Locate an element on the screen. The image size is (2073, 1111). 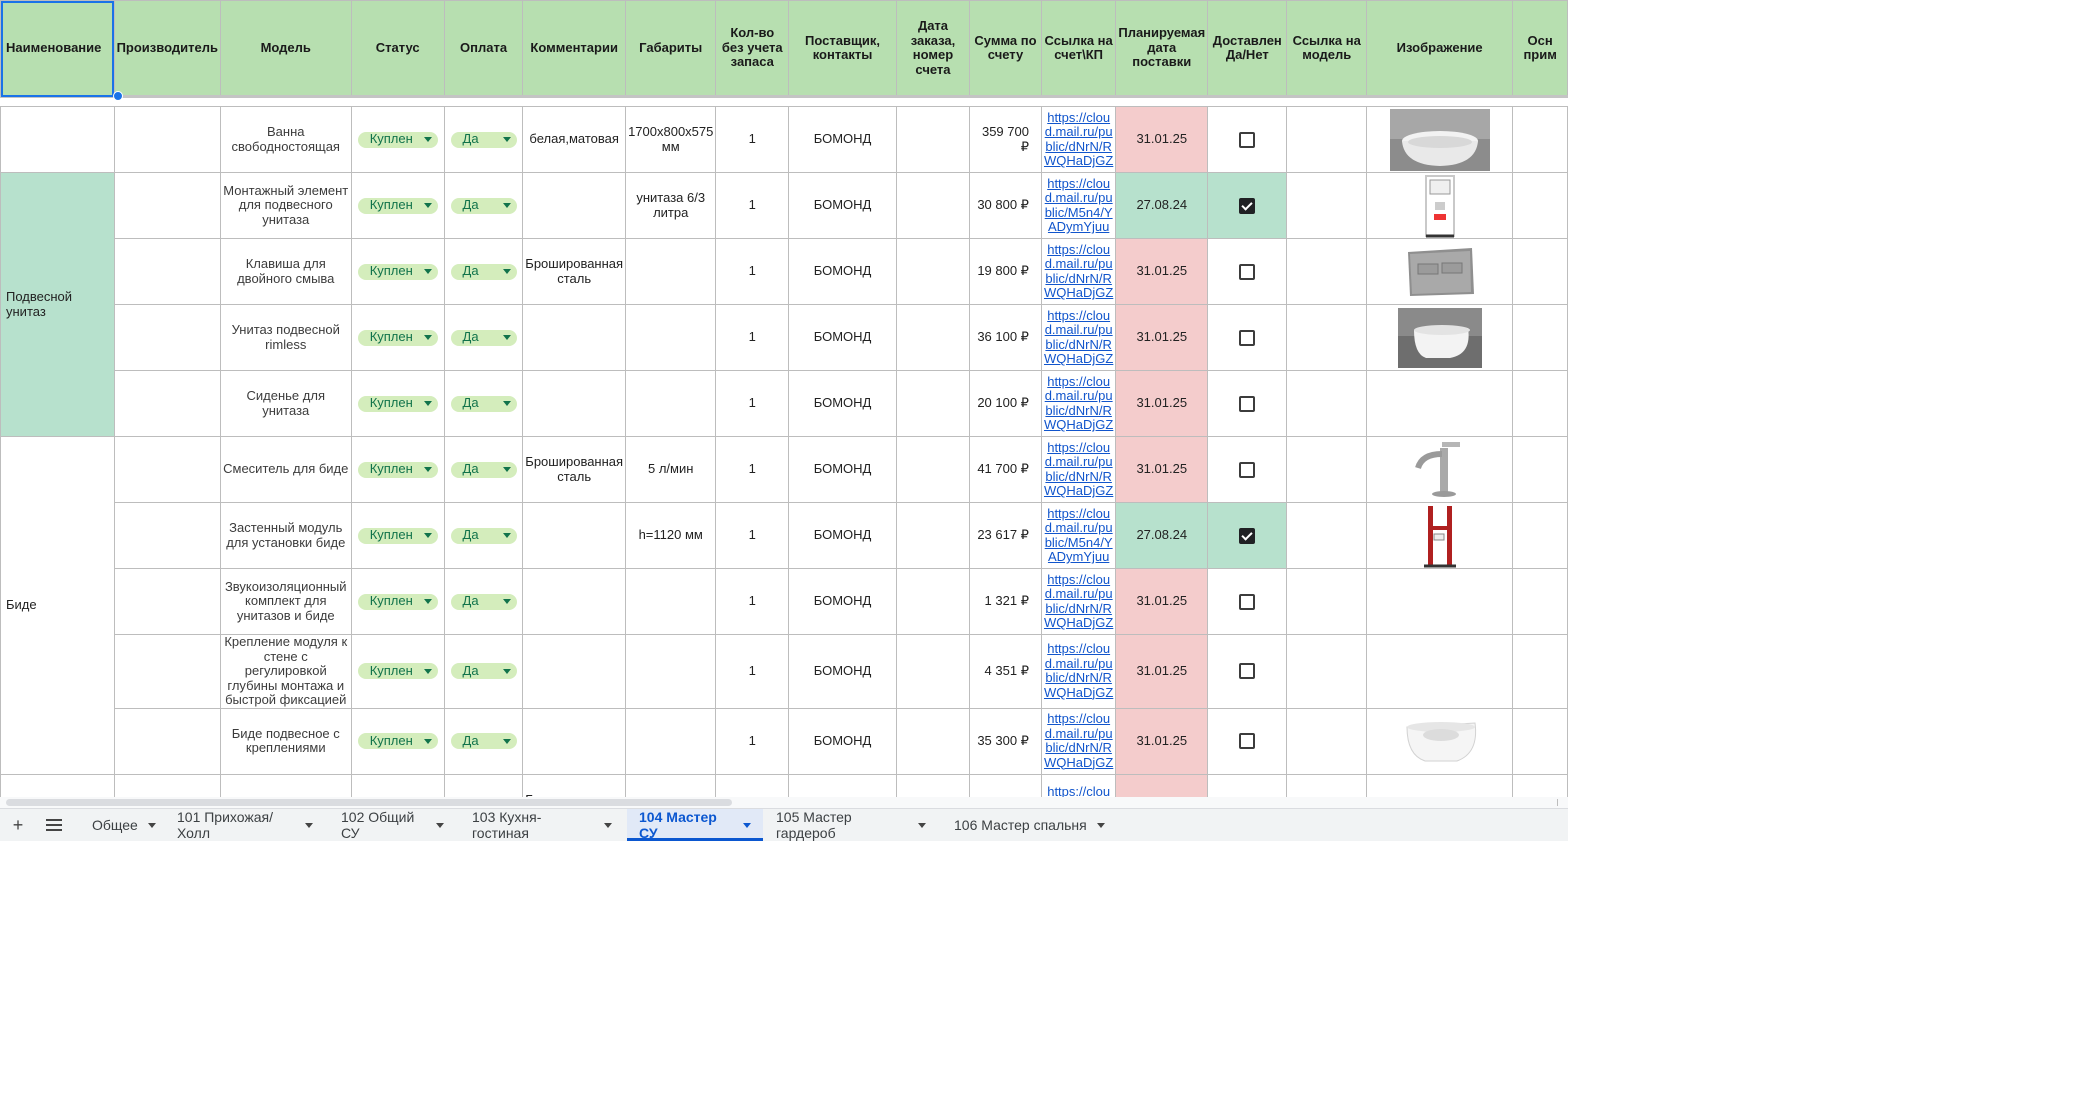
checkbox-checked-icon is located at coordinates (1247, 535).